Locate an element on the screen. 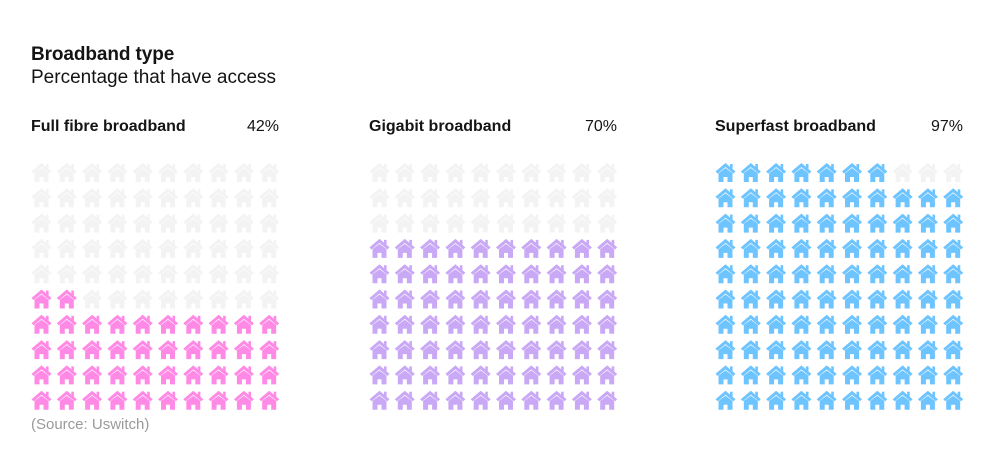 The width and height of the screenshot is (1000, 460). panel-label-full-fibre: Full fibre broadband is located at coordinates (108, 126).